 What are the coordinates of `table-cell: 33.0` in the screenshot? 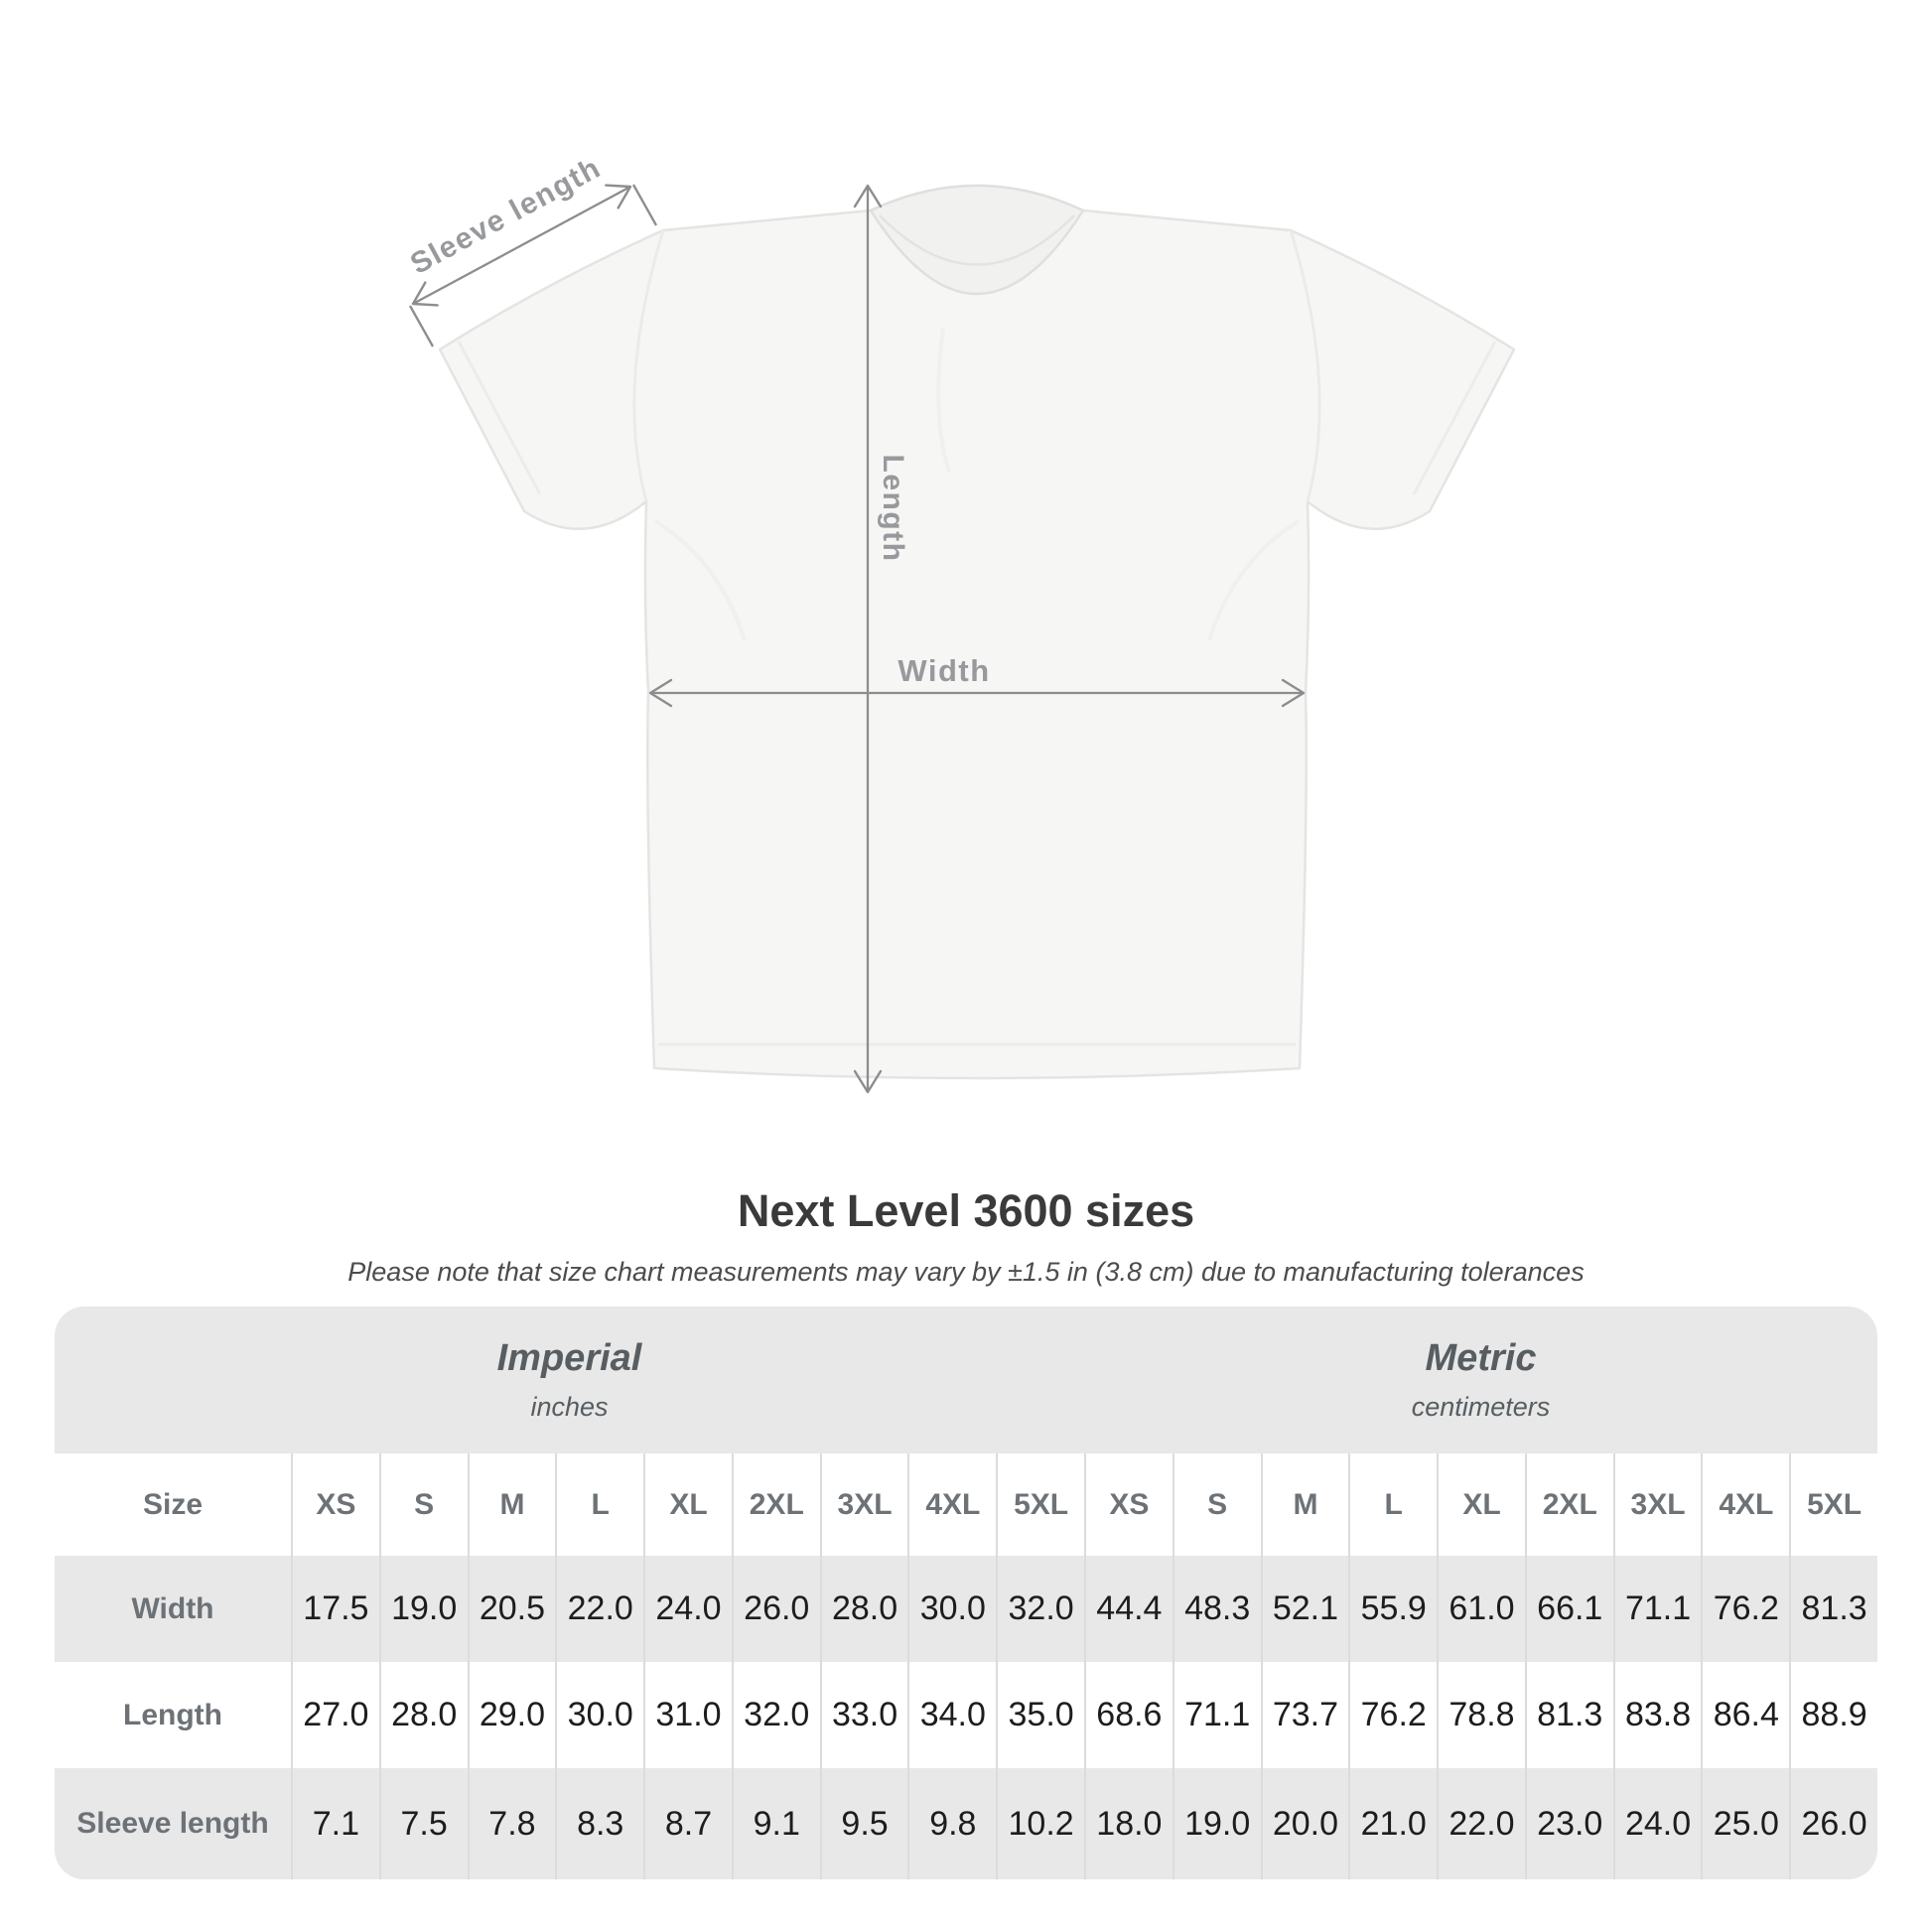 It's located at (864, 1715).